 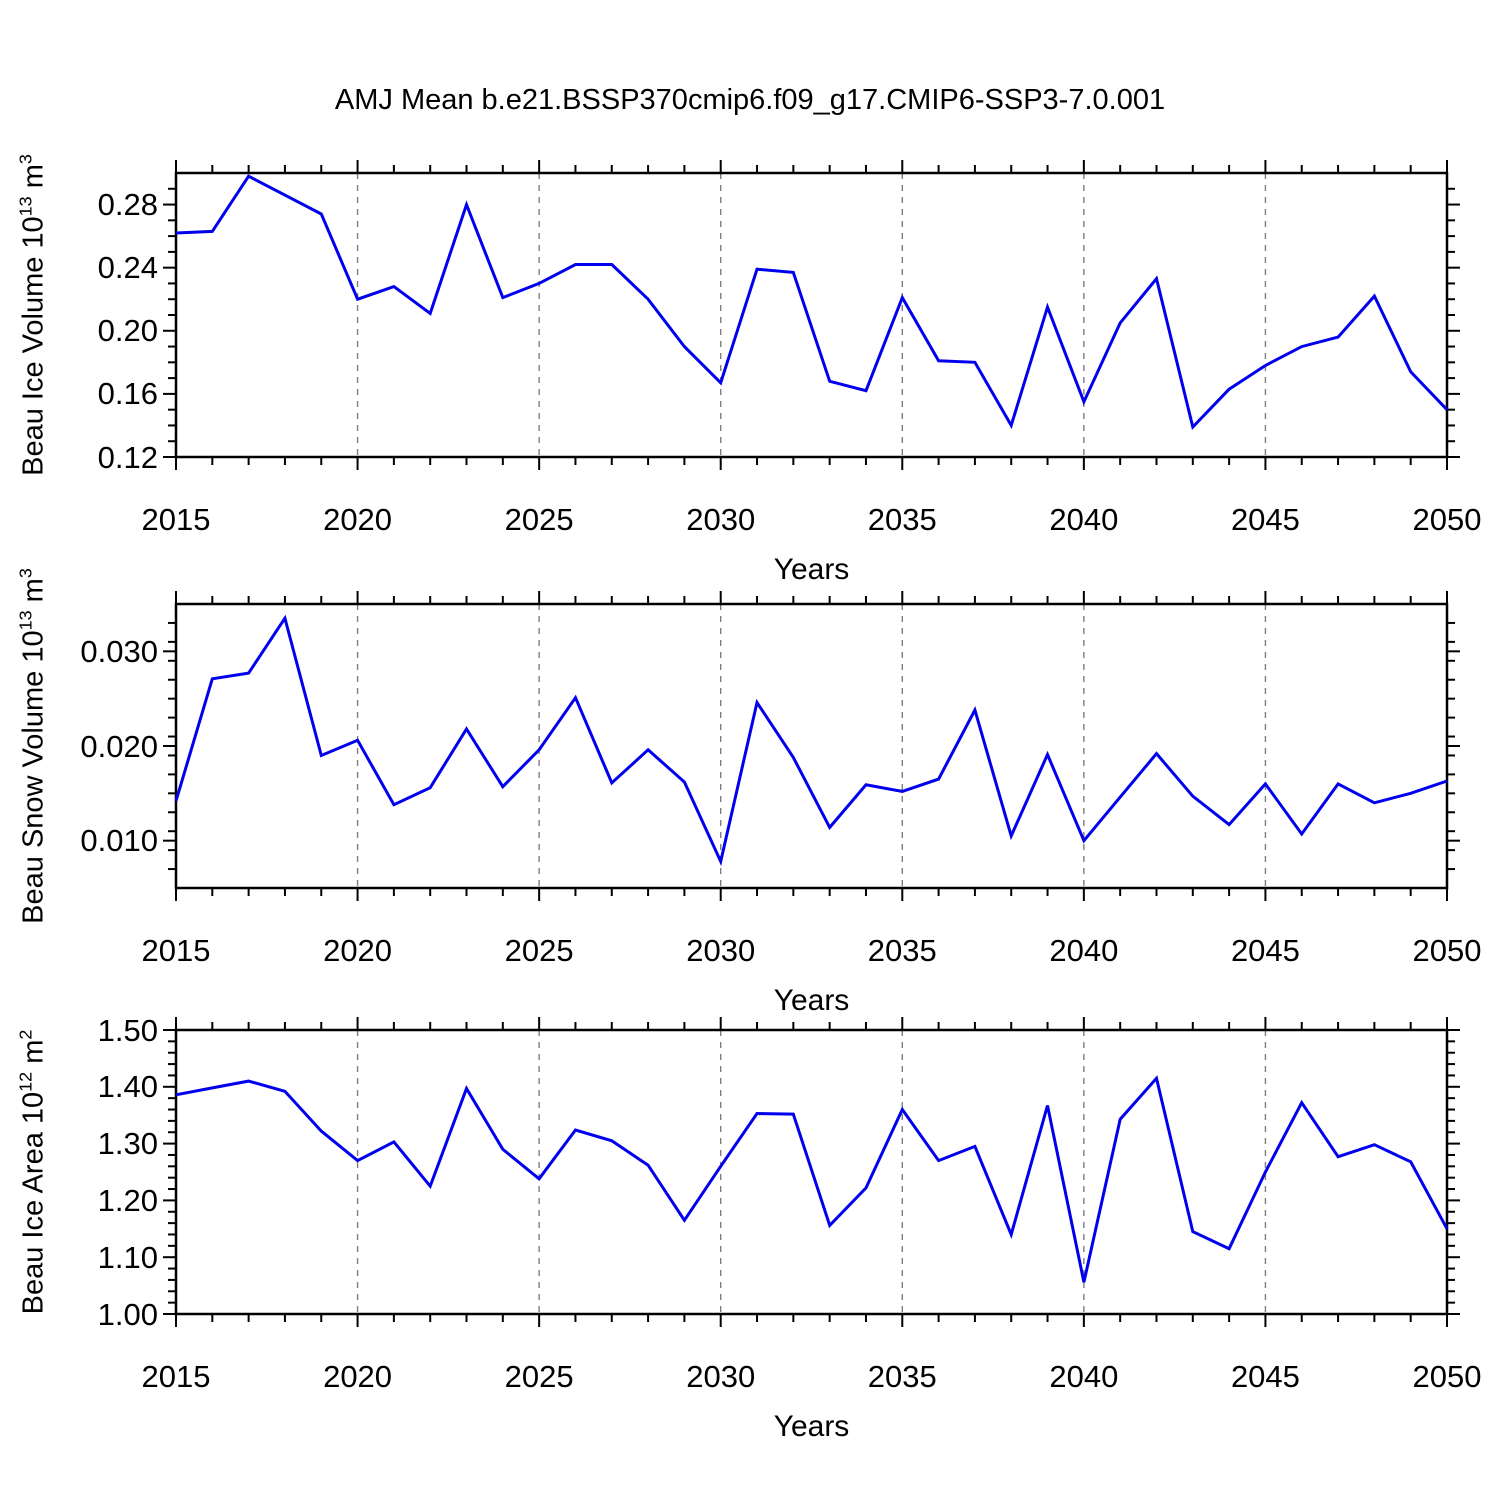 What do you see at coordinates (127, 1200) in the screenshot?
I see `y-tick-label: 1.20` at bounding box center [127, 1200].